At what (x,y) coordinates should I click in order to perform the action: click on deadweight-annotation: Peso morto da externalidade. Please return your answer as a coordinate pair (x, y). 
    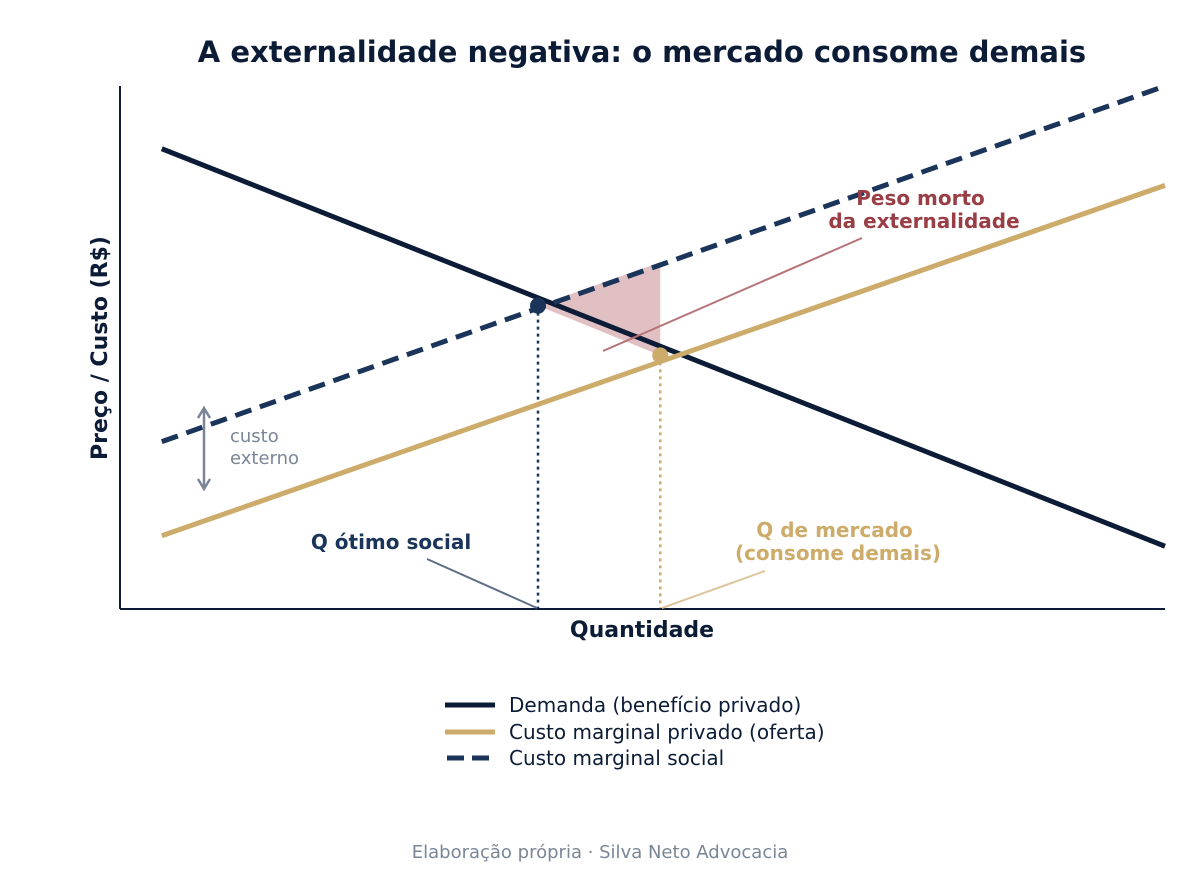
    Looking at the image, I should click on (923, 209).